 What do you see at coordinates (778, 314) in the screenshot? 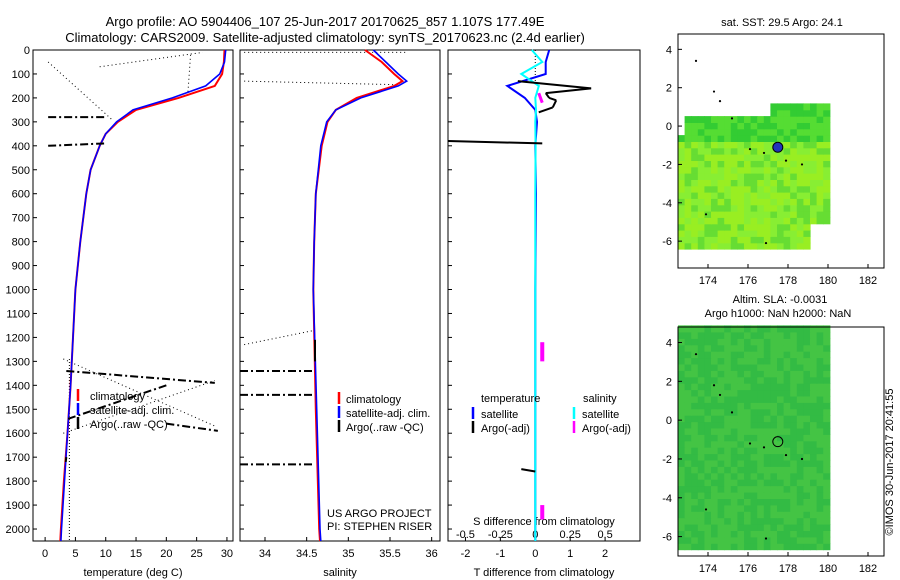
I see `sla-map-subtitle: Argo h1000: NaN h2000: NaN` at bounding box center [778, 314].